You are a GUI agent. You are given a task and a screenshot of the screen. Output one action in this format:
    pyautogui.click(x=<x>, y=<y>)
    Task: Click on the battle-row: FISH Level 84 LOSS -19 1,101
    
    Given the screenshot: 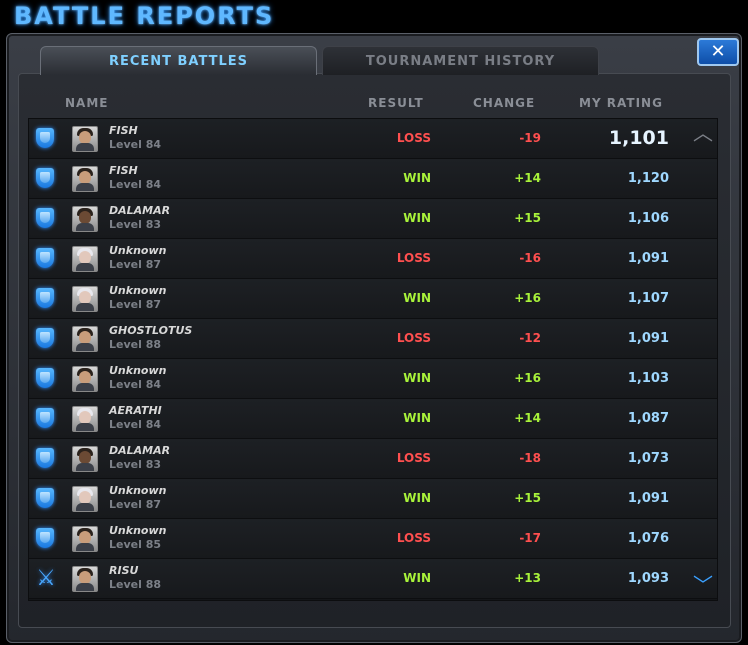 What is the action you would take?
    pyautogui.click(x=373, y=139)
    